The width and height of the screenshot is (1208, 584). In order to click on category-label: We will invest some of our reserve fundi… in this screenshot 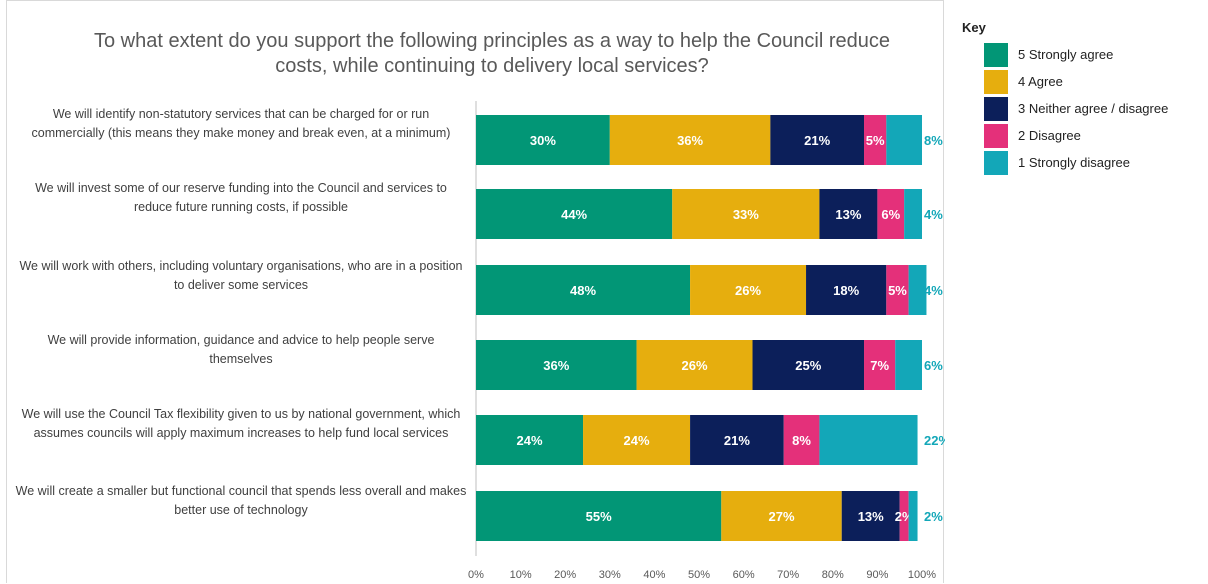, I will do `click(241, 197)`.